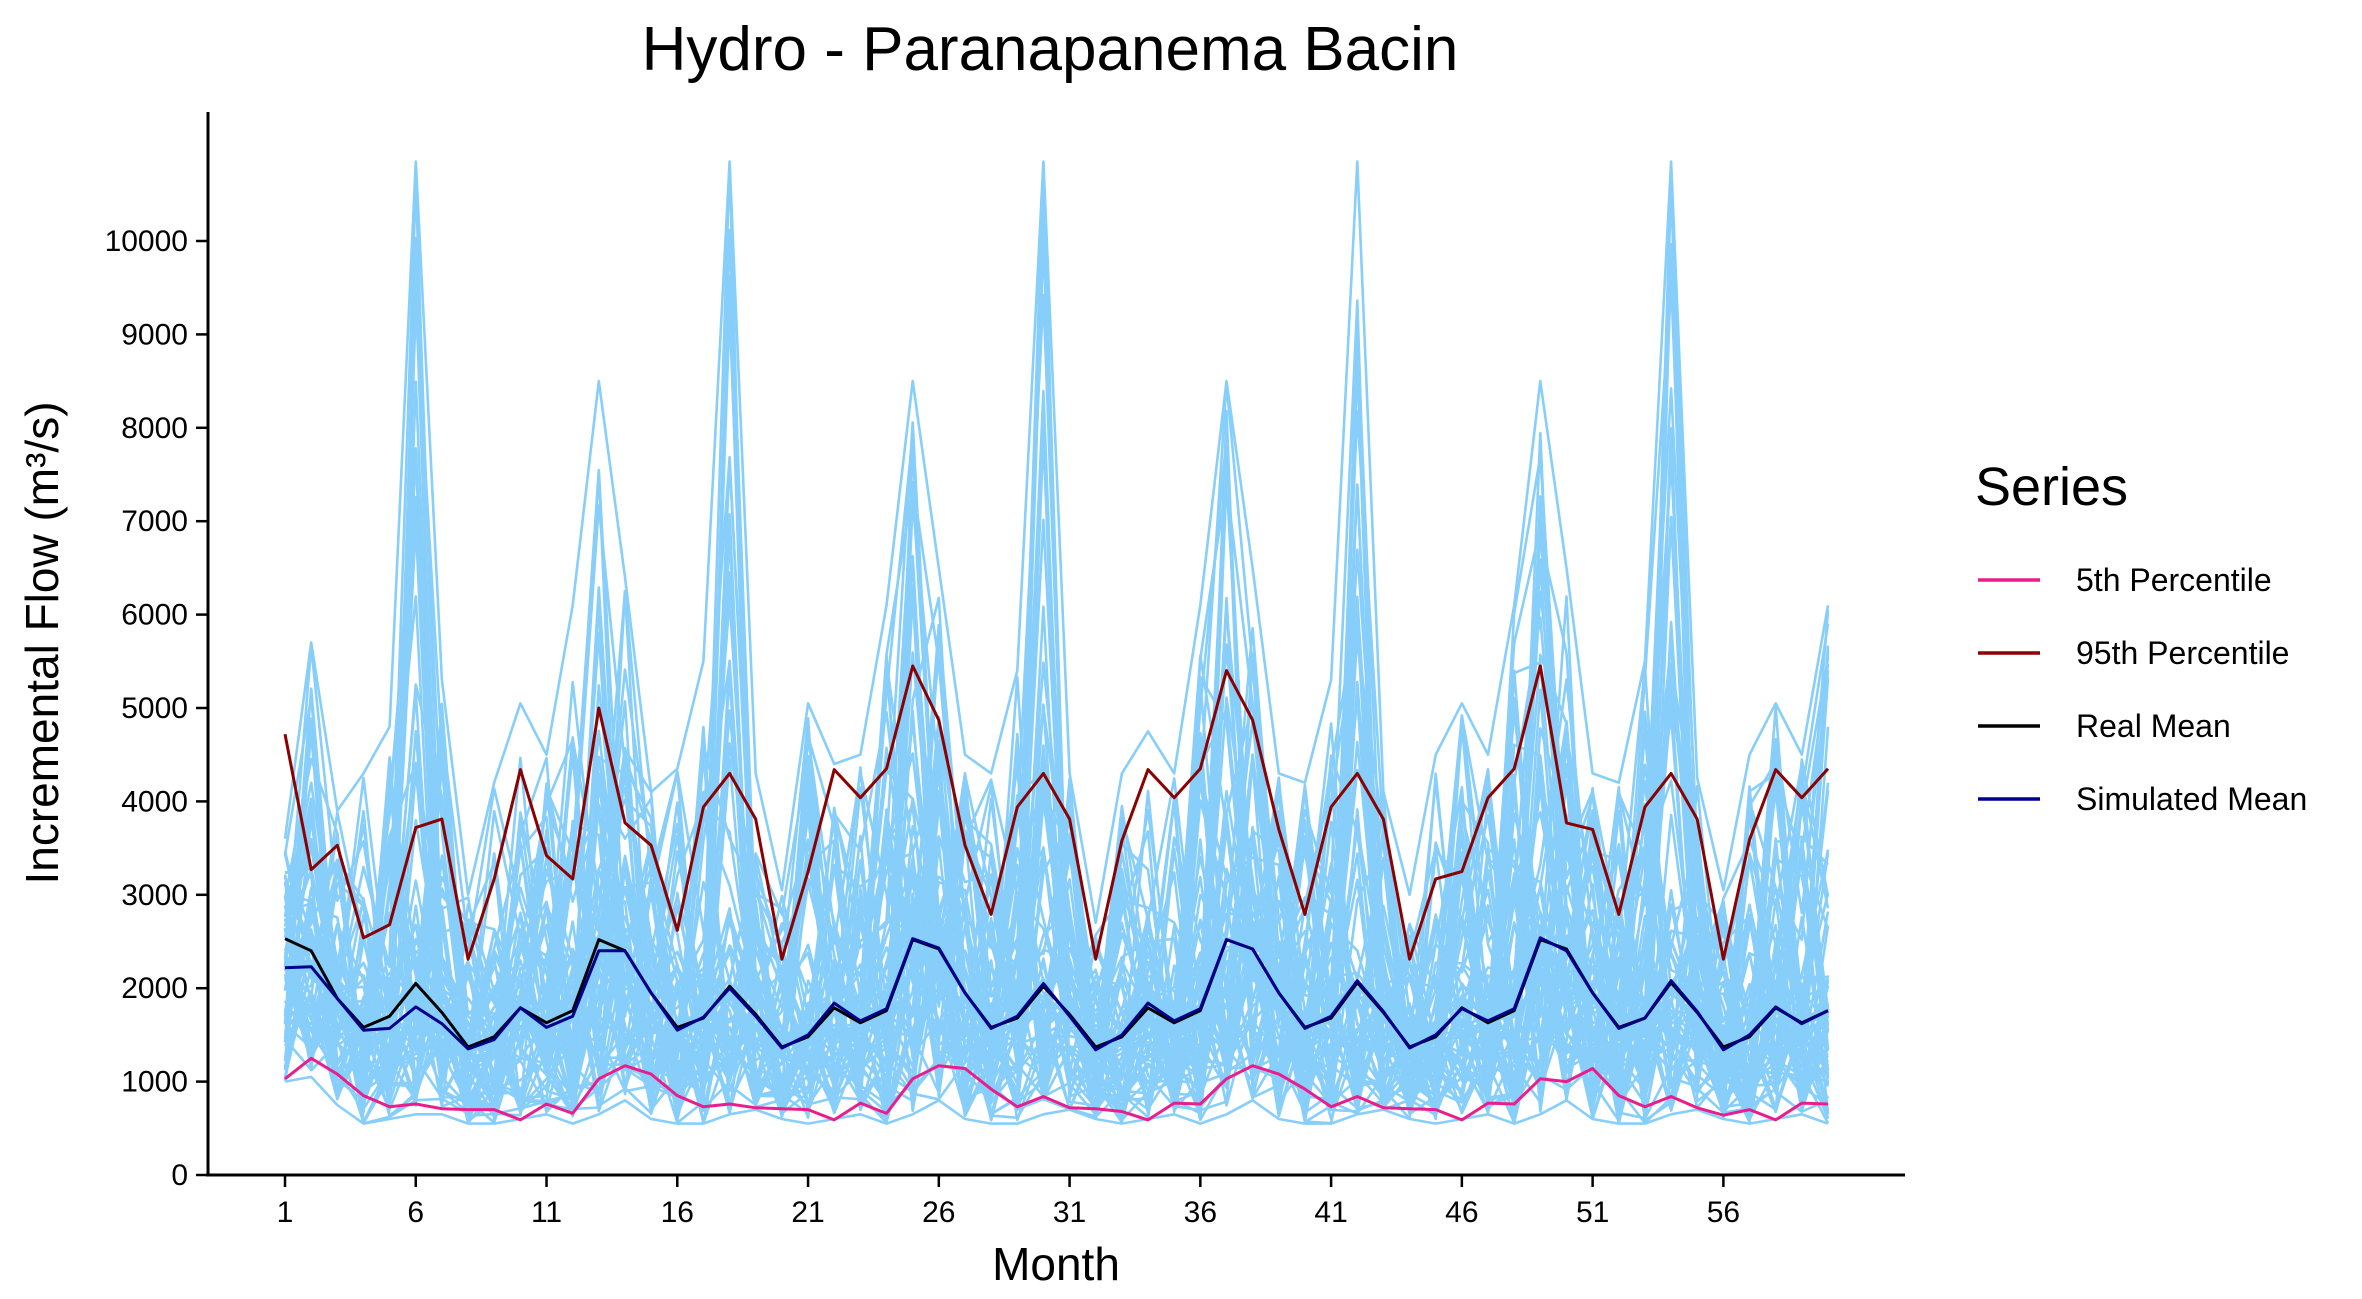 The height and width of the screenshot is (1299, 2362). Describe the element at coordinates (546, 1212) in the screenshot. I see `x-tick-label: 11` at that location.